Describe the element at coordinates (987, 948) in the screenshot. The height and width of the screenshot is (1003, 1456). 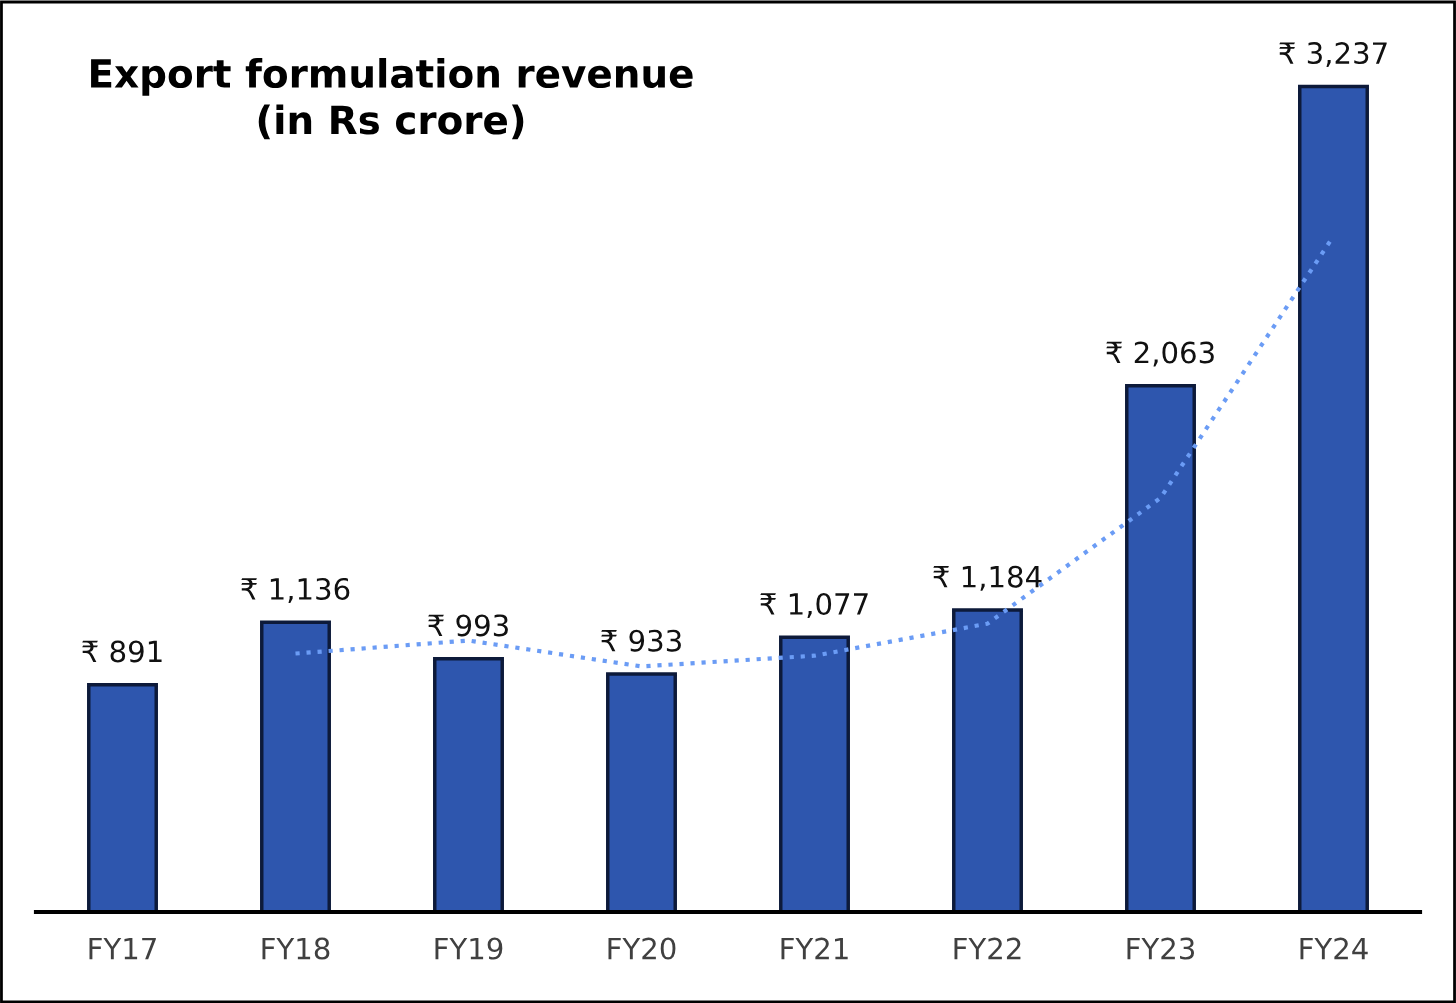
I see `x-tick-label: FY22` at that location.